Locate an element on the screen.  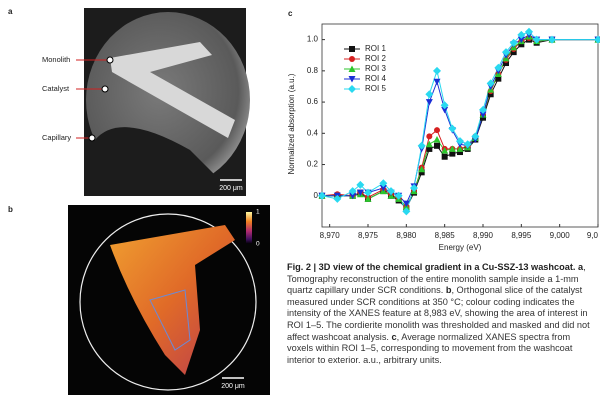
roi-outline is located at coordinates (170, 320).